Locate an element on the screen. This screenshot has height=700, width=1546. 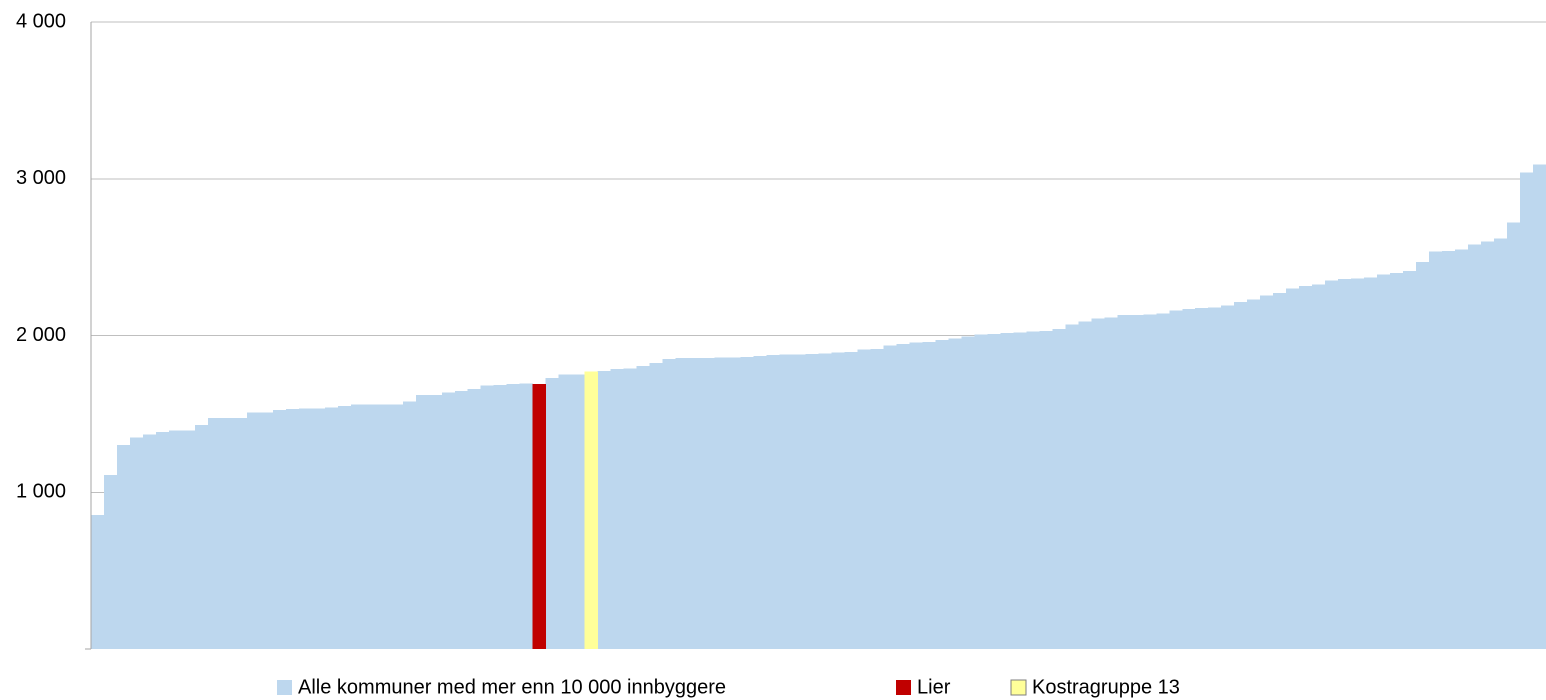
y-tick-label: 2 000 is located at coordinates (41, 335).